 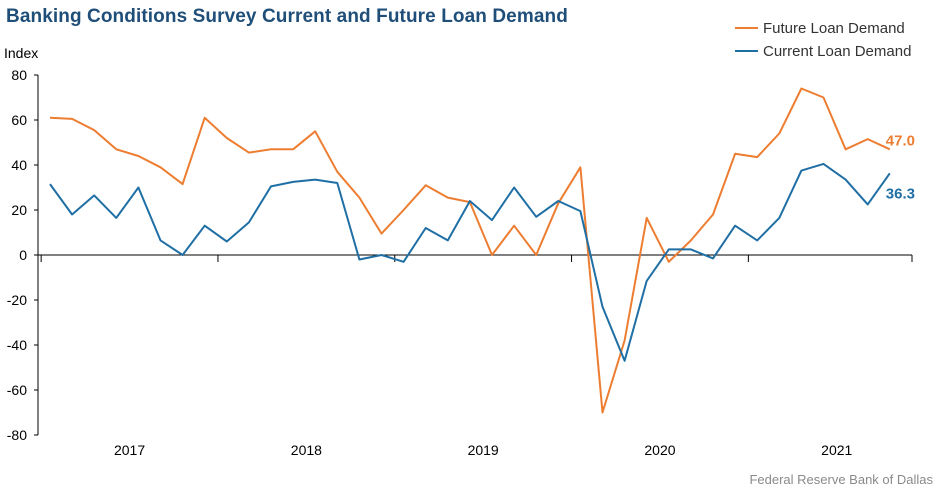 What do you see at coordinates (17, 390) in the screenshot?
I see `y-tick-label: -60` at bounding box center [17, 390].